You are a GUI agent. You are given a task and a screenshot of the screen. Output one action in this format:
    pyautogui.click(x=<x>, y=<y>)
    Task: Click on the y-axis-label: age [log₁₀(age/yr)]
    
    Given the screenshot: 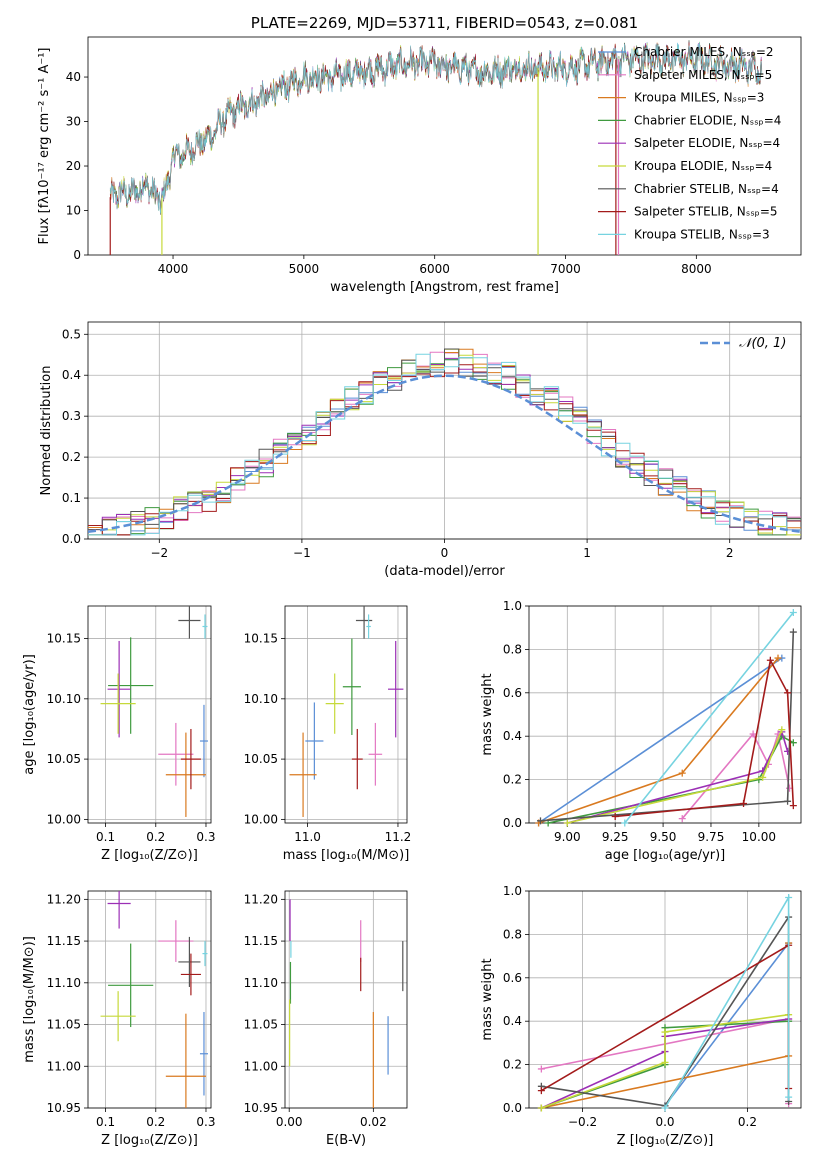 What is the action you would take?
    pyautogui.click(x=29, y=714)
    